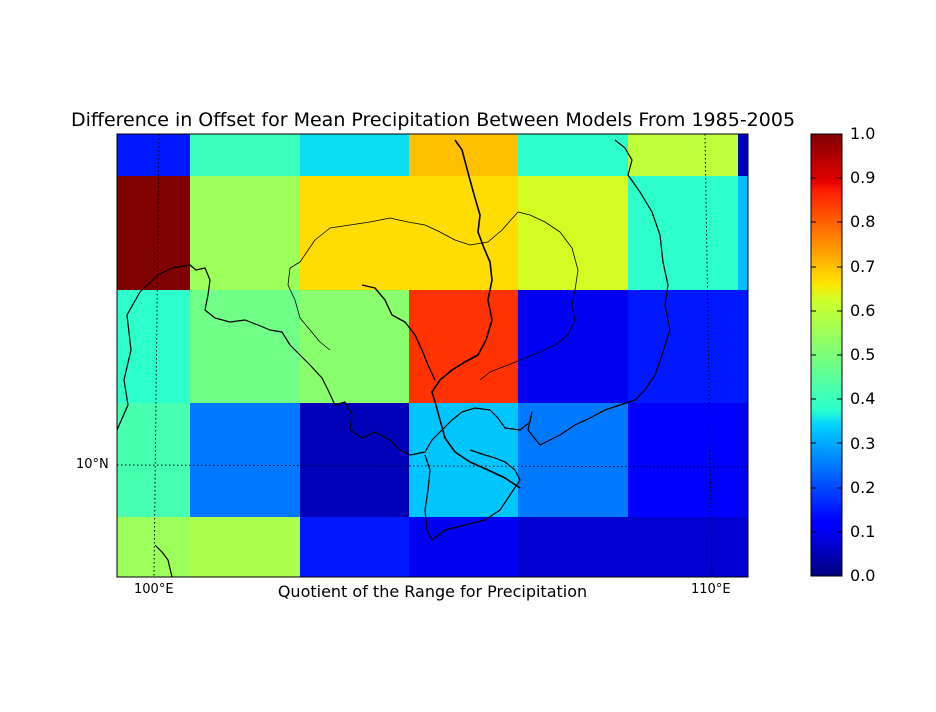 The image size is (936, 712). I want to click on colorbar-tick-label: 0.4, so click(863, 398).